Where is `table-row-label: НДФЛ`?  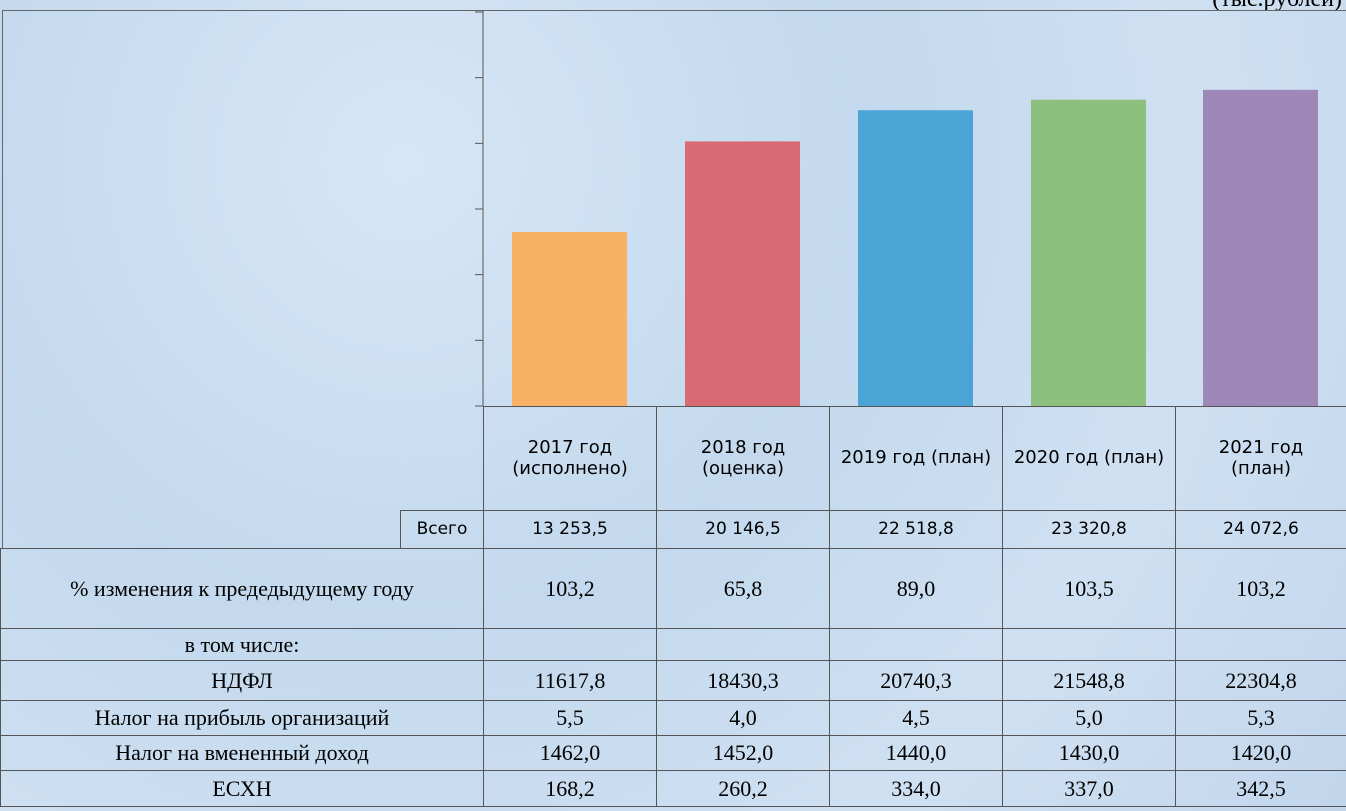
table-row-label: НДФЛ is located at coordinates (242, 680).